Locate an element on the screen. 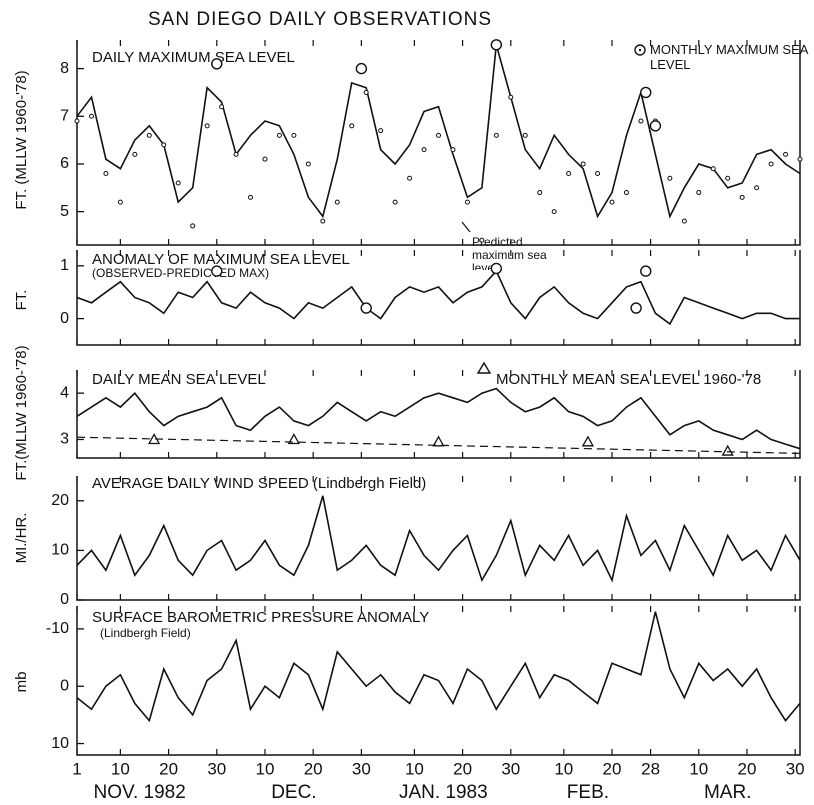  panel-title: DAILY MAXIMUM SEA LEVEL is located at coordinates (193, 57).